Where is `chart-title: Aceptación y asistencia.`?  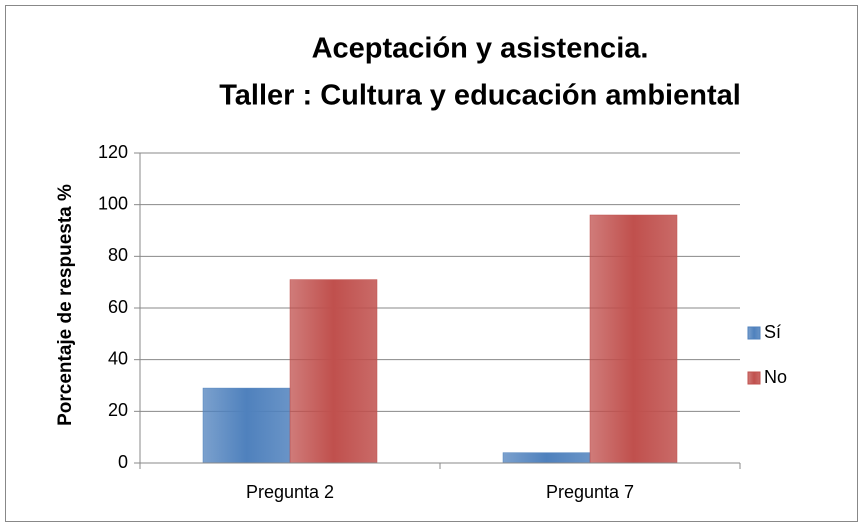 chart-title: Aceptación y asistencia. is located at coordinates (480, 49).